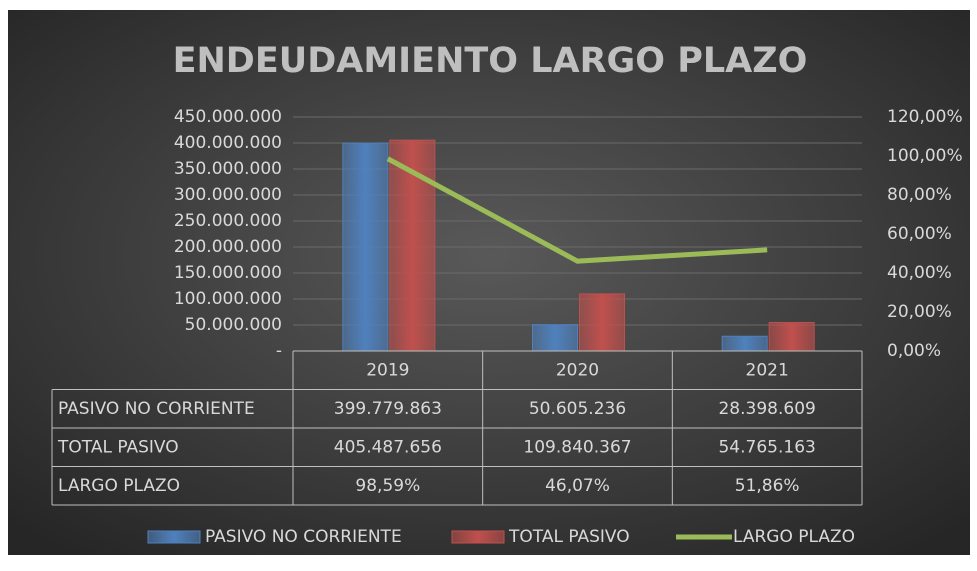 This screenshot has width=977, height=571. Describe the element at coordinates (228, 221) in the screenshot. I see `y-tick-label: 250.000.000` at that location.